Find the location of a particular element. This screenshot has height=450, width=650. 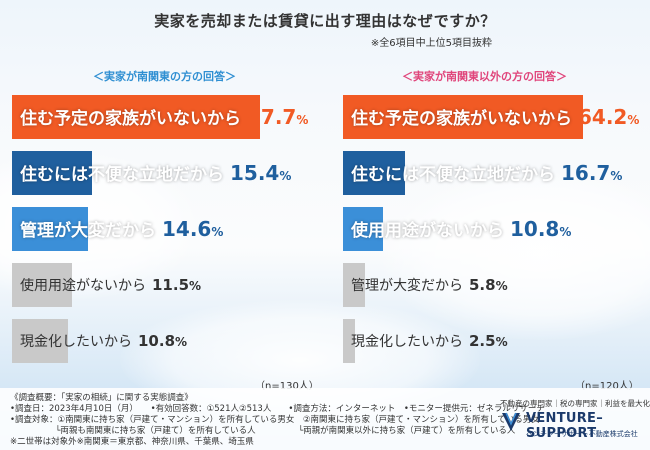

right-percent-sign-3: % is located at coordinates (565, 232).